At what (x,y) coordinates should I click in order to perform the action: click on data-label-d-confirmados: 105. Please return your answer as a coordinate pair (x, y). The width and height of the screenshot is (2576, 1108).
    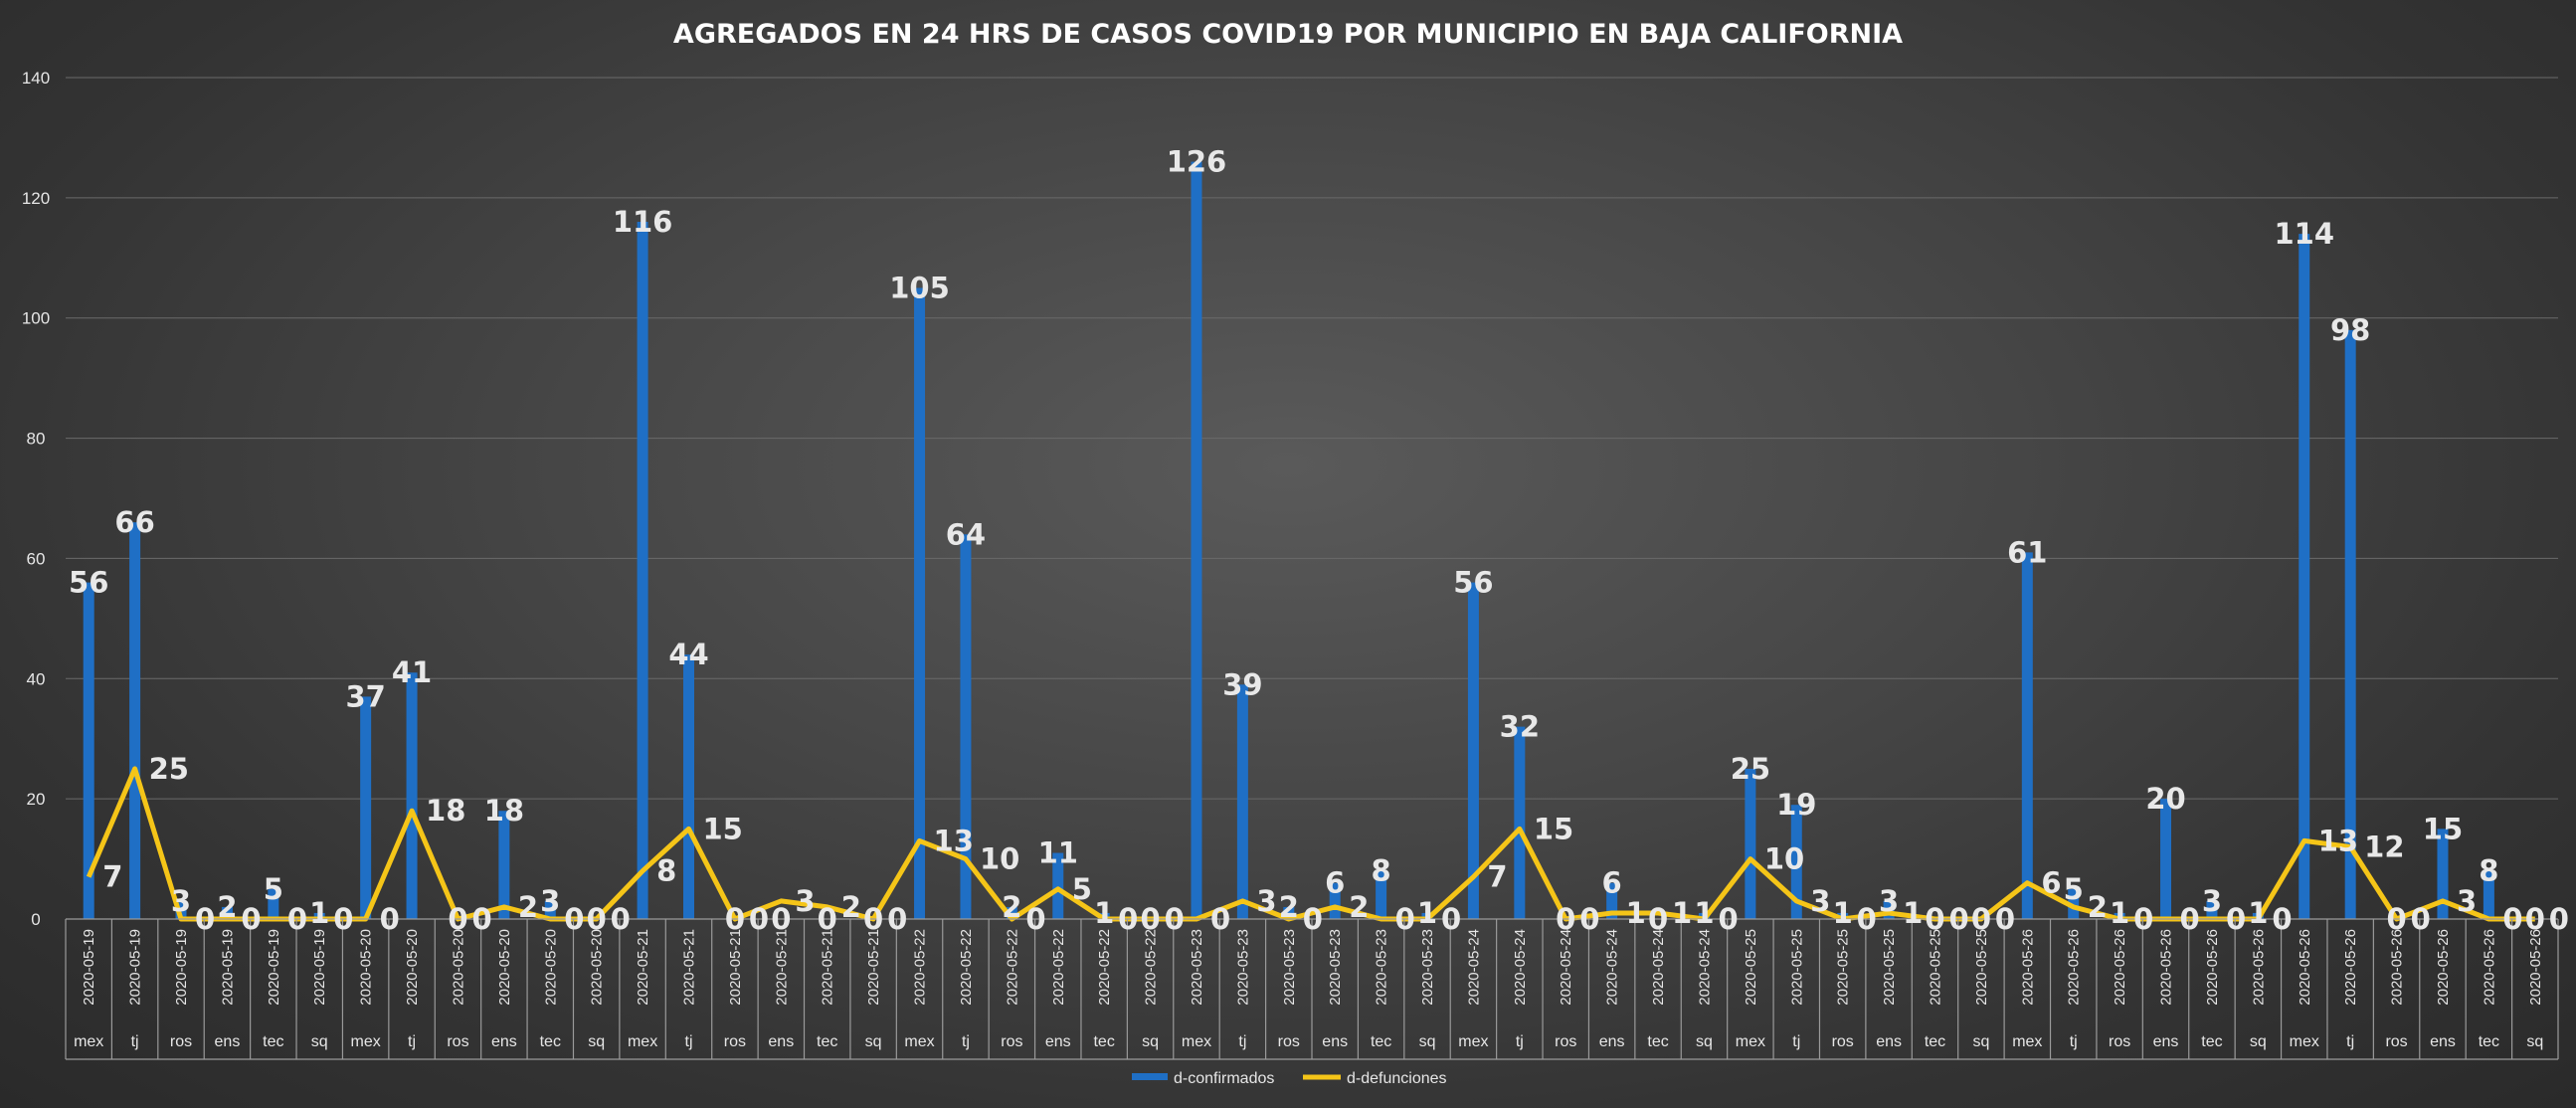
    Looking at the image, I should click on (919, 288).